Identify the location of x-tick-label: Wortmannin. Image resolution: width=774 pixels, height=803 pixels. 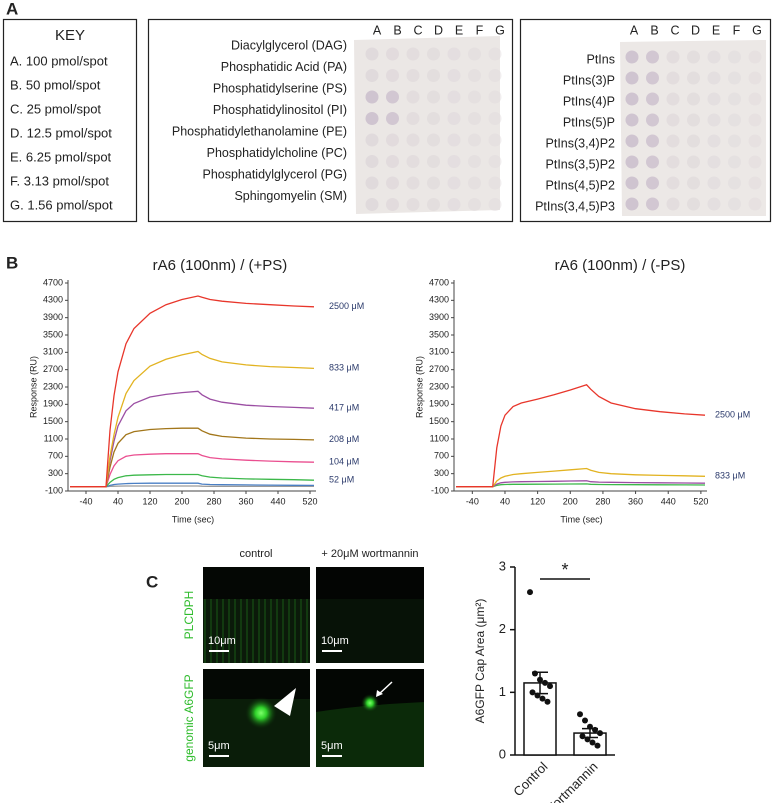
(571, 781).